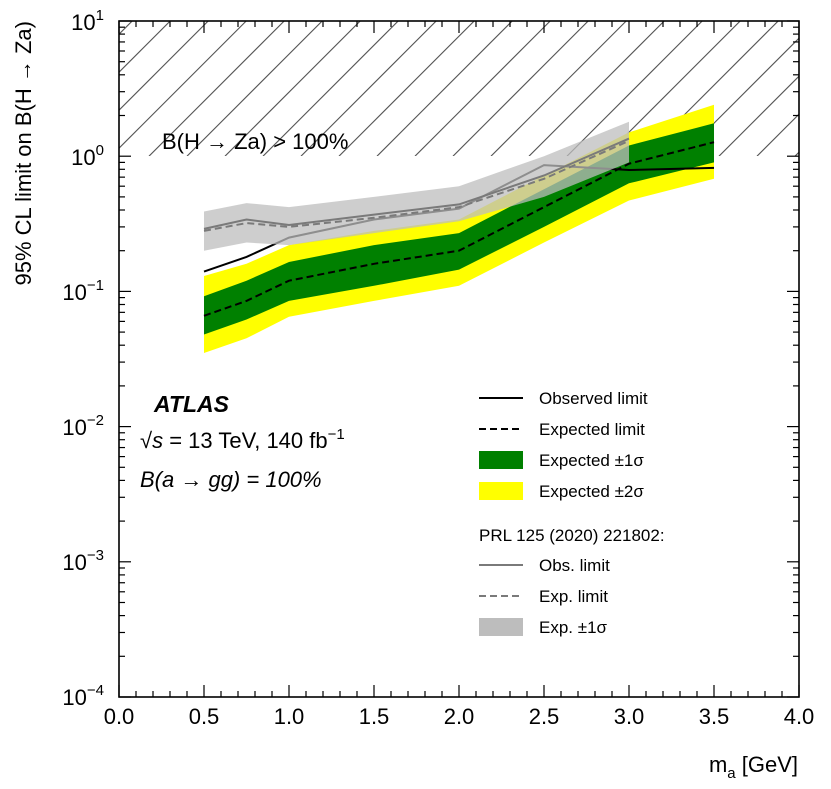 This screenshot has height=789, width=831. I want to click on y-axis-title: 95% CL limit on B(H → Za), so click(23, 153).